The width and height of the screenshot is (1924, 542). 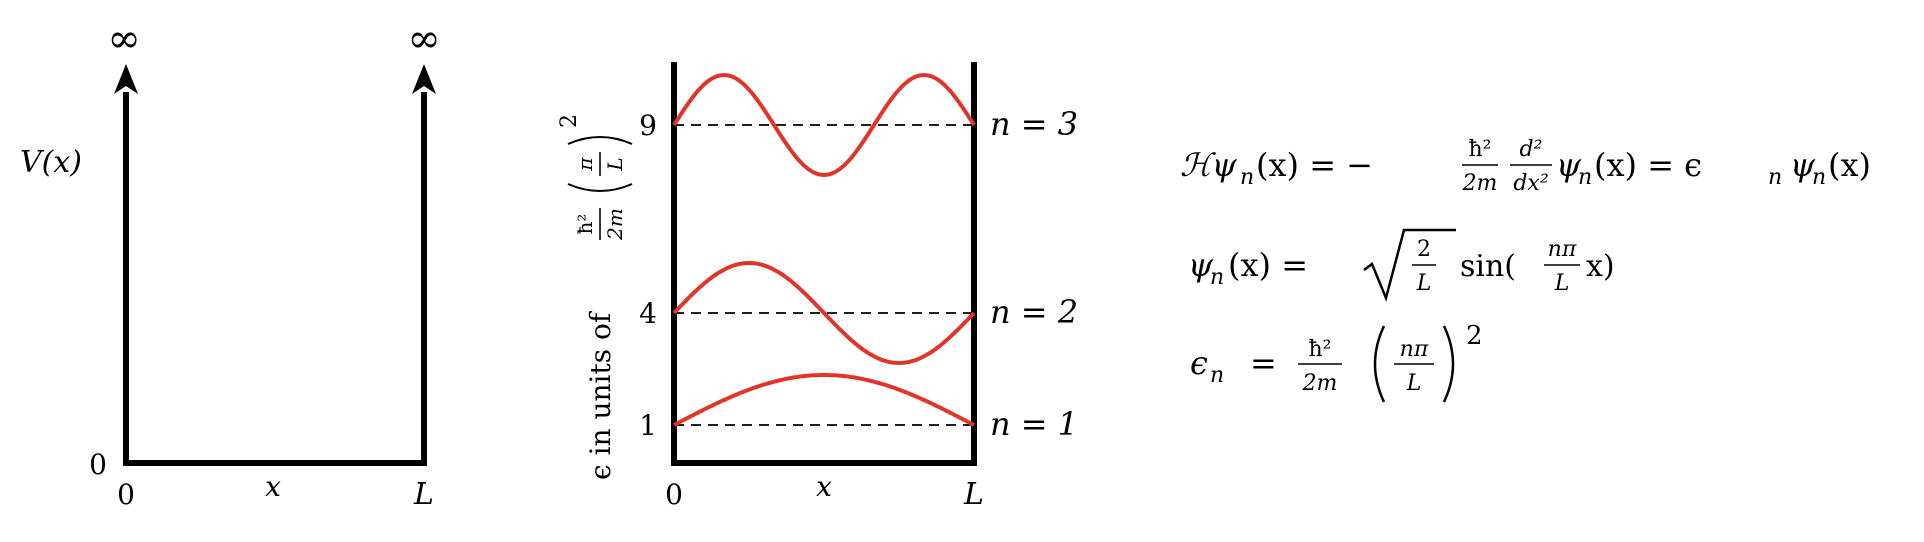 I want to click on equation-wavefunction: ψ n (x) = 2 L sin( nπ L x), so click(x=1401, y=265).